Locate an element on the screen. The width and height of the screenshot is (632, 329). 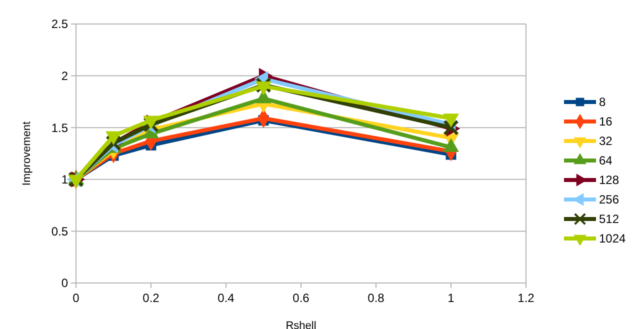
legend-label: 32 is located at coordinates (606, 141).